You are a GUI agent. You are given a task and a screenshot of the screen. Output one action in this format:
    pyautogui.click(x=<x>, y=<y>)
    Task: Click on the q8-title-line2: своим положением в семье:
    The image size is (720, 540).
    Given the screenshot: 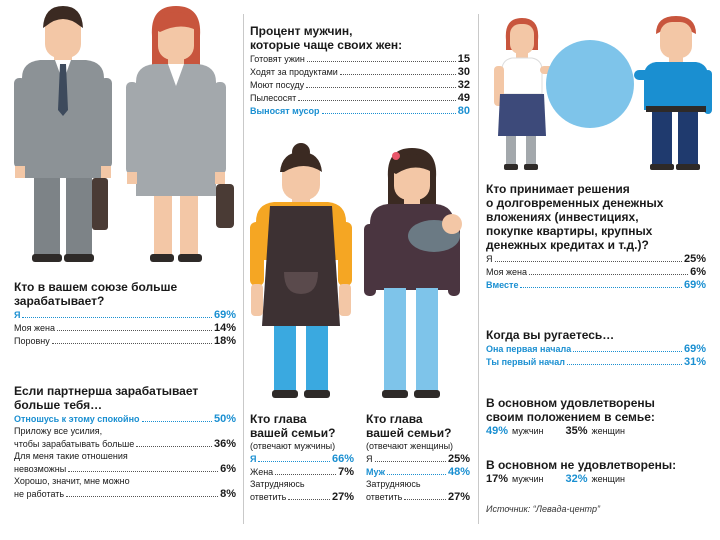 What is the action you would take?
    pyautogui.click(x=570, y=417)
    